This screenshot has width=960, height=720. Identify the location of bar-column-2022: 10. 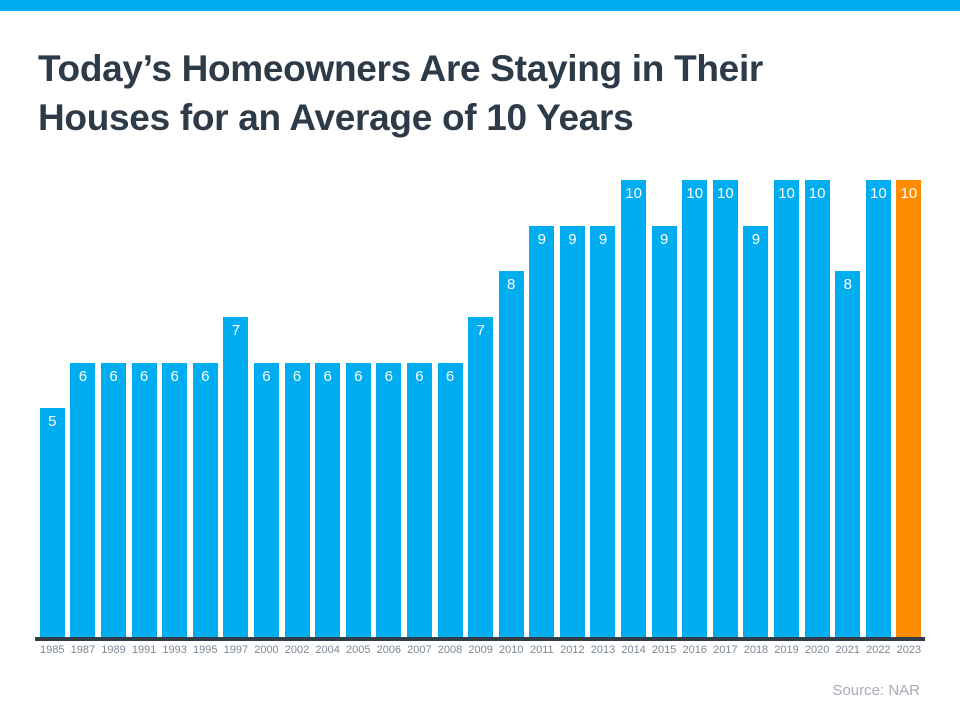
(878, 408).